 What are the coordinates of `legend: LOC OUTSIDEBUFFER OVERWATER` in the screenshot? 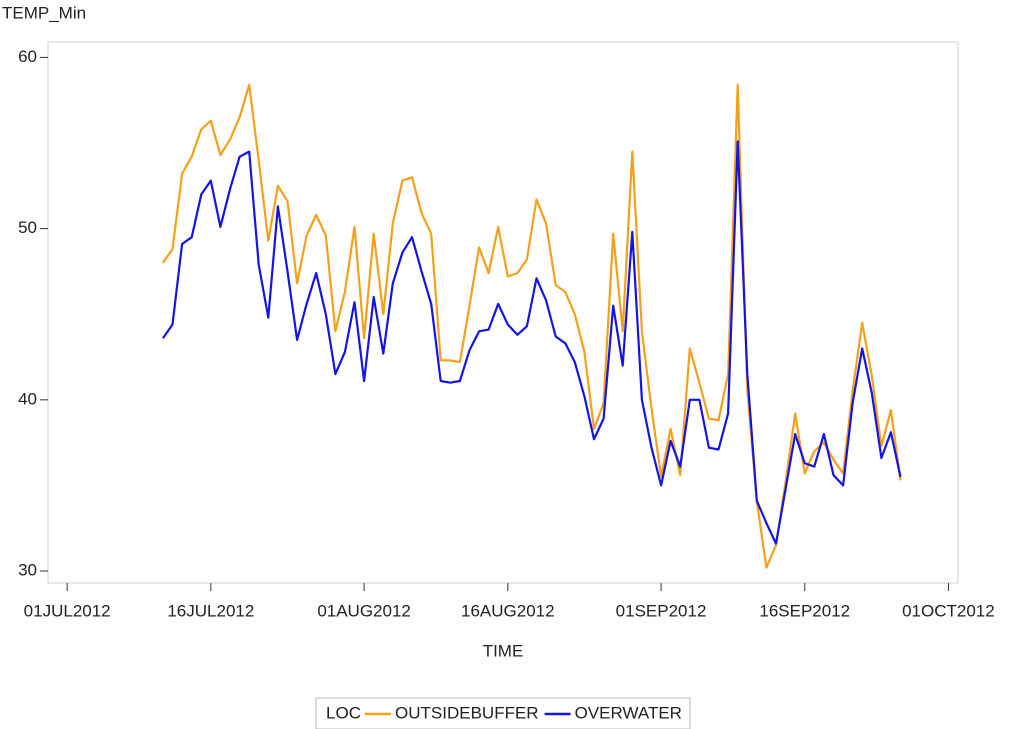 It's located at (503, 713).